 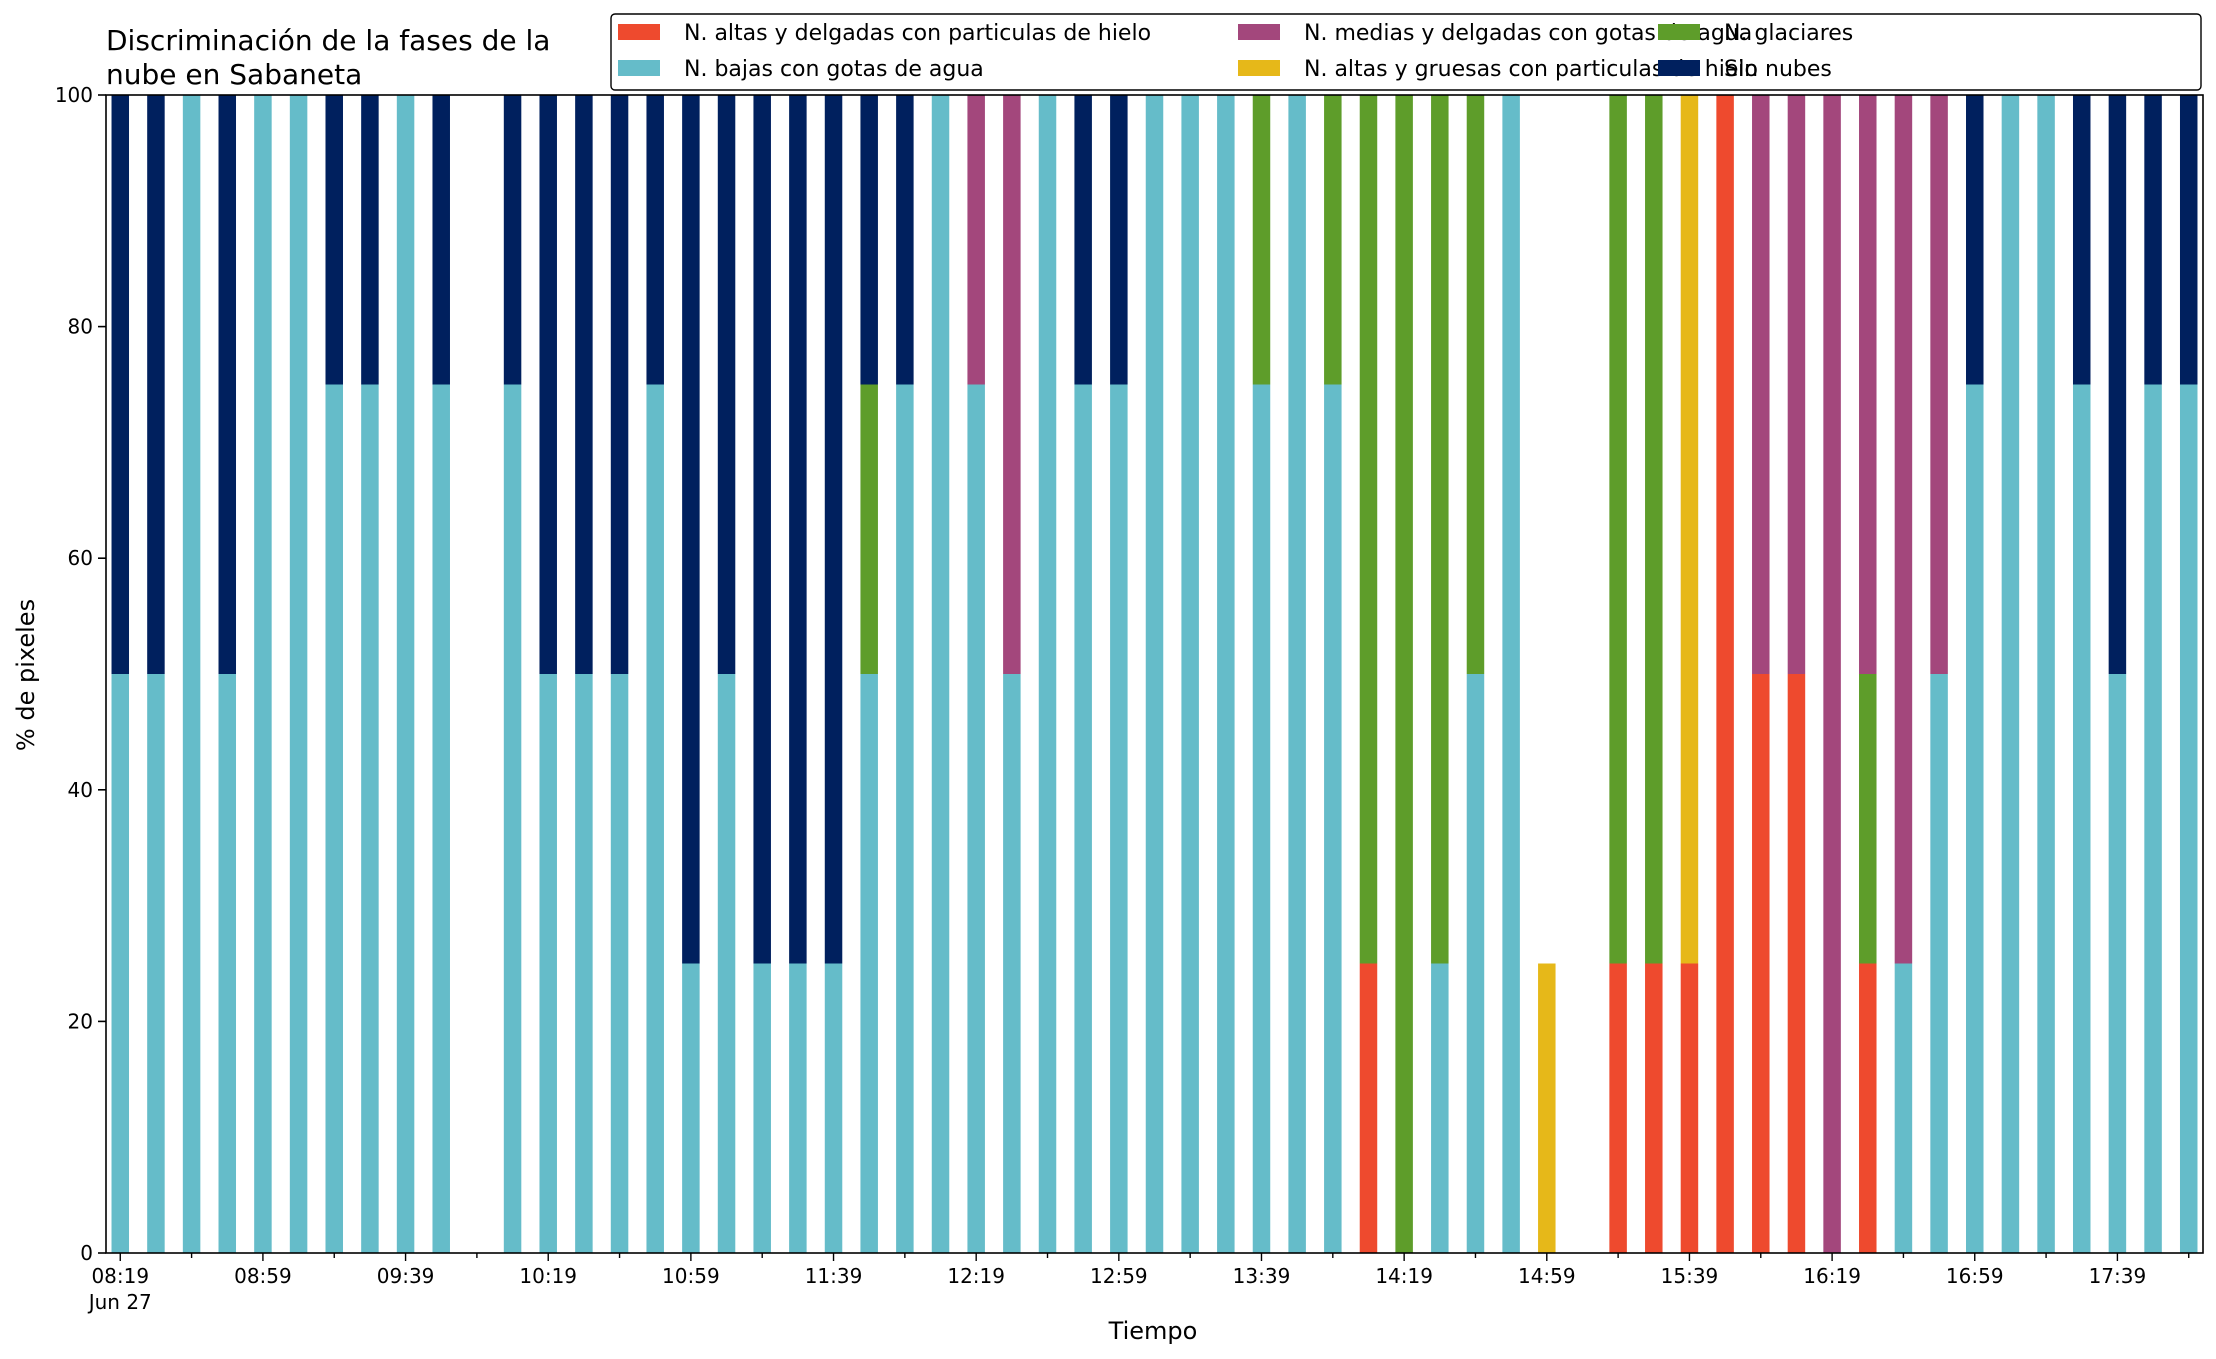 What do you see at coordinates (1690, 1276) in the screenshot?
I see `x-tick-label-11: 15:39` at bounding box center [1690, 1276].